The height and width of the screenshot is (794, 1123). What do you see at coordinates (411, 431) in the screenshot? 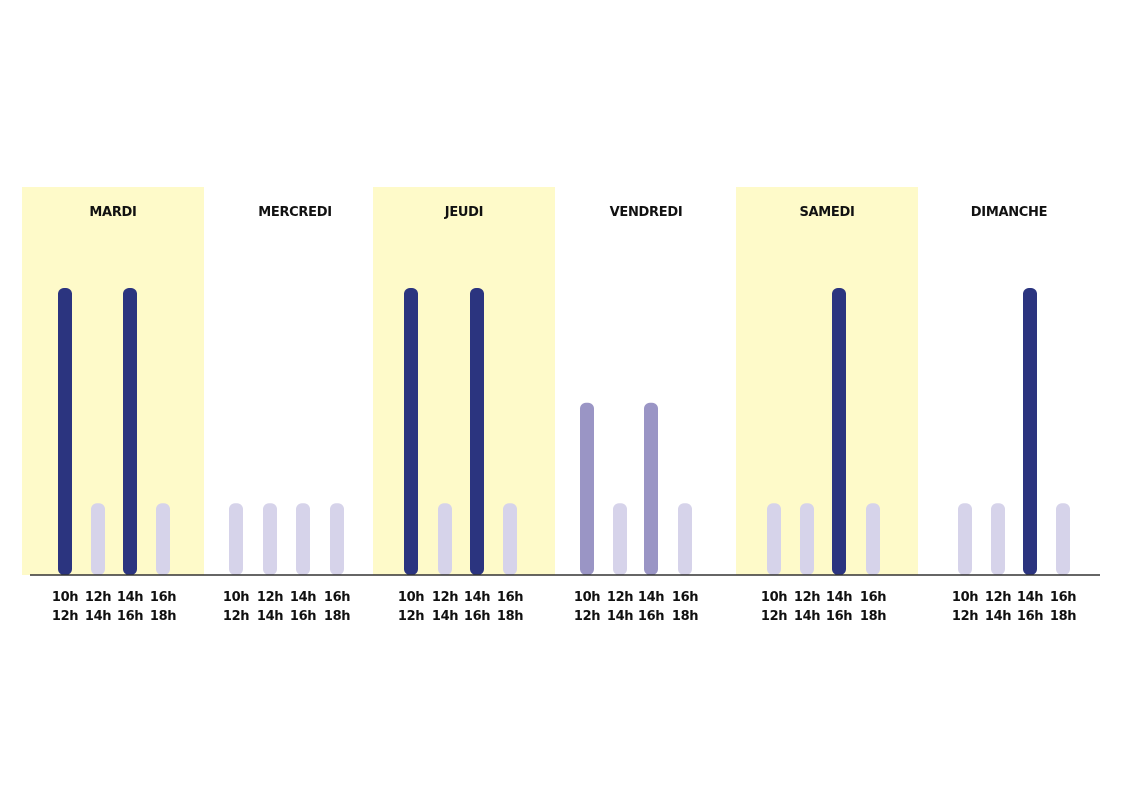
I see `bar-jeudi-10h` at bounding box center [411, 431].